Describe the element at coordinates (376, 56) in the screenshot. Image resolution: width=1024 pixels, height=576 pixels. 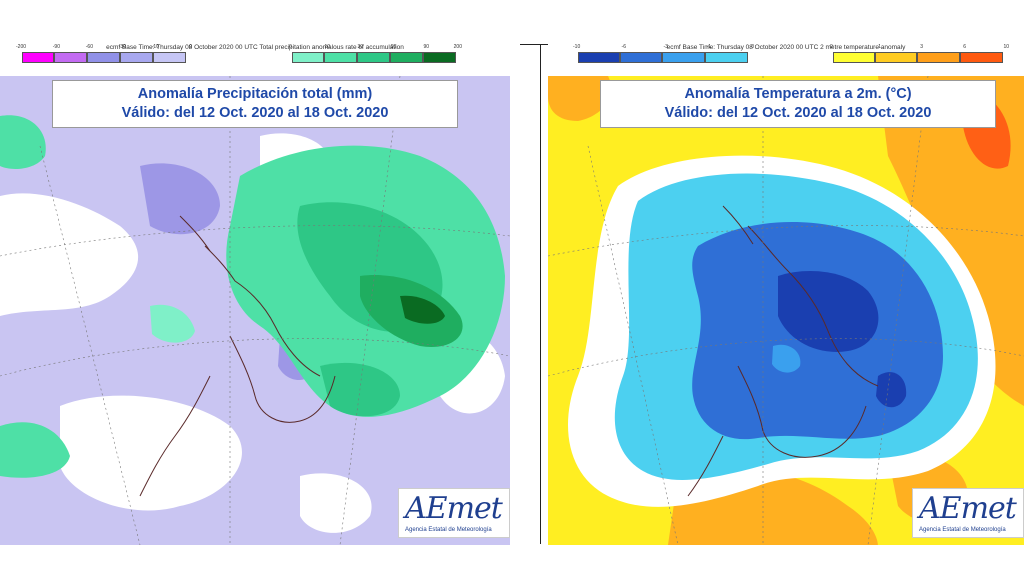
I see `legend-swatch: 60` at that location.